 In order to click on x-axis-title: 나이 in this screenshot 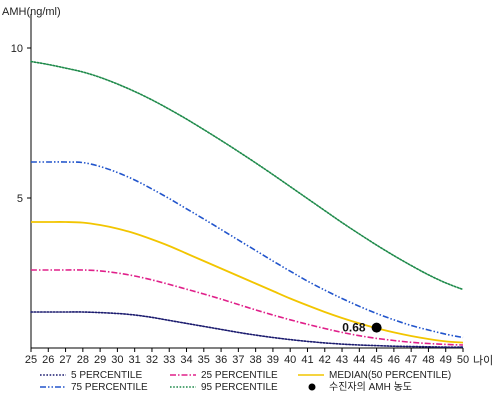, I will do `click(483, 360)`.